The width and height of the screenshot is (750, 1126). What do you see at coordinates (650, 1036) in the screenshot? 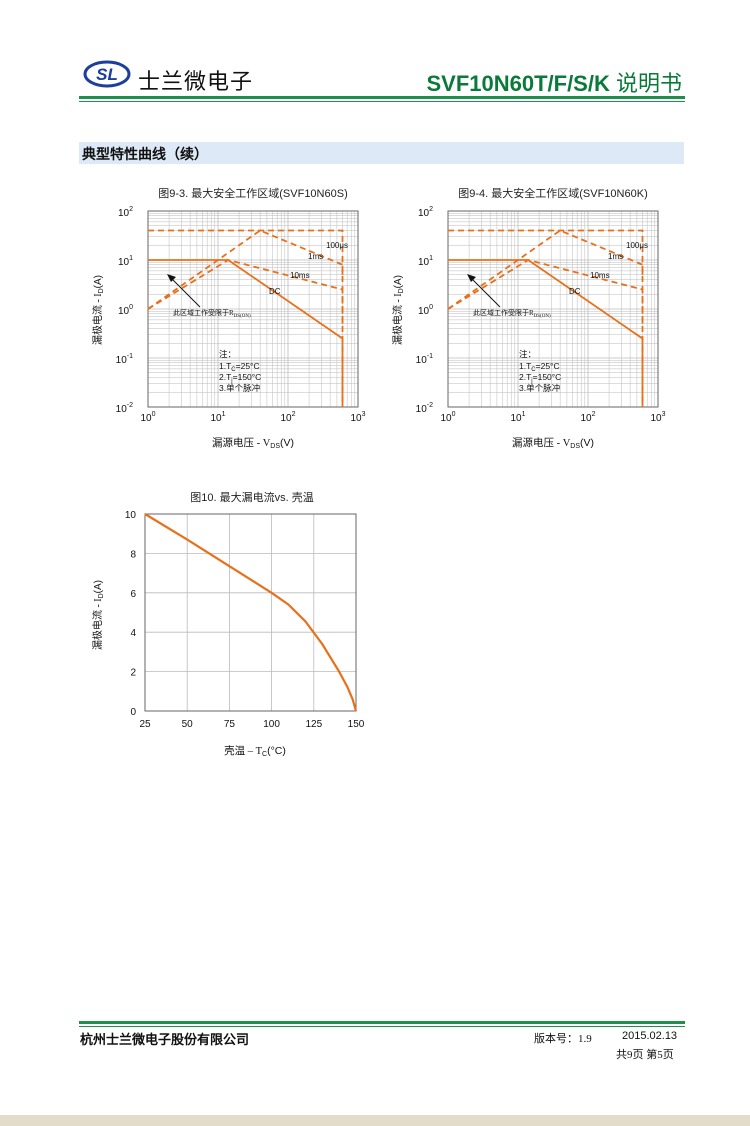
I see `footer-date: 2015.02.13` at bounding box center [650, 1036].